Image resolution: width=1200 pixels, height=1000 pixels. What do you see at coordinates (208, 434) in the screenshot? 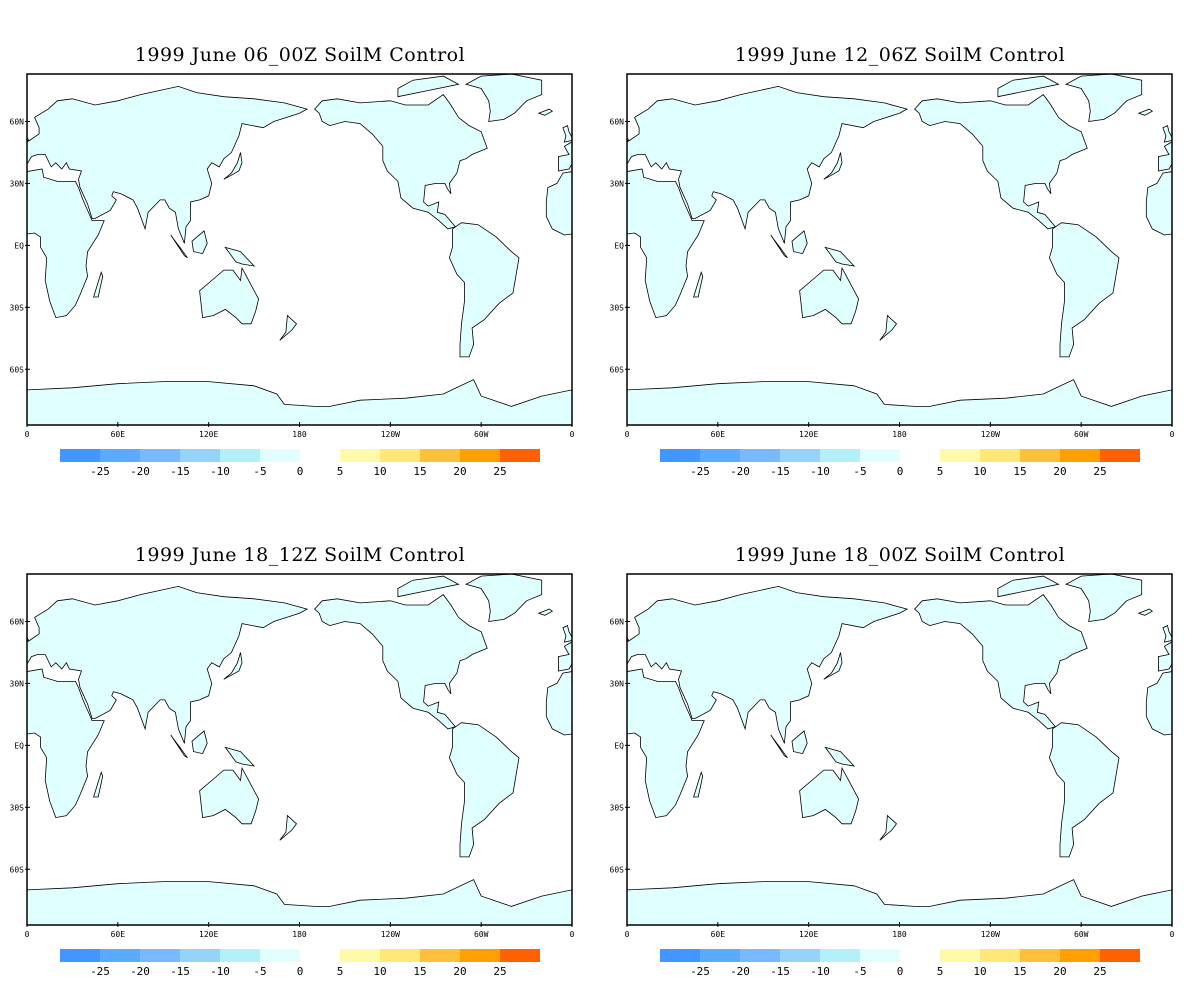
I see `lon-tick-label: 120E` at bounding box center [208, 434].